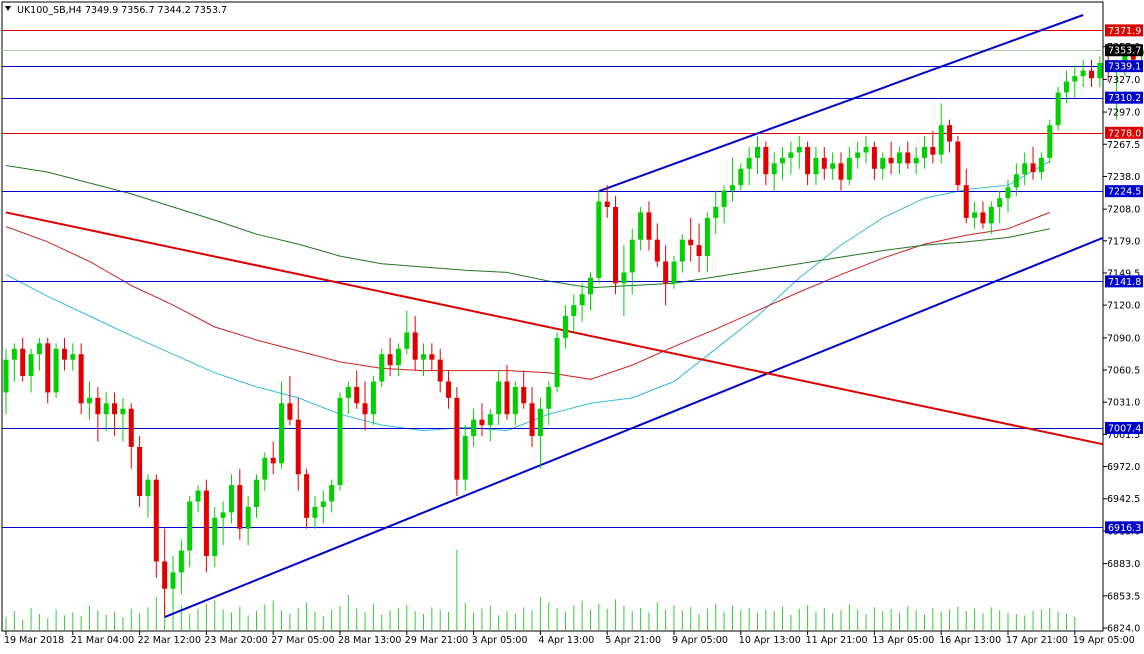 The height and width of the screenshot is (654, 1144). I want to click on y-tick-label: 7149.5, so click(1123, 273).